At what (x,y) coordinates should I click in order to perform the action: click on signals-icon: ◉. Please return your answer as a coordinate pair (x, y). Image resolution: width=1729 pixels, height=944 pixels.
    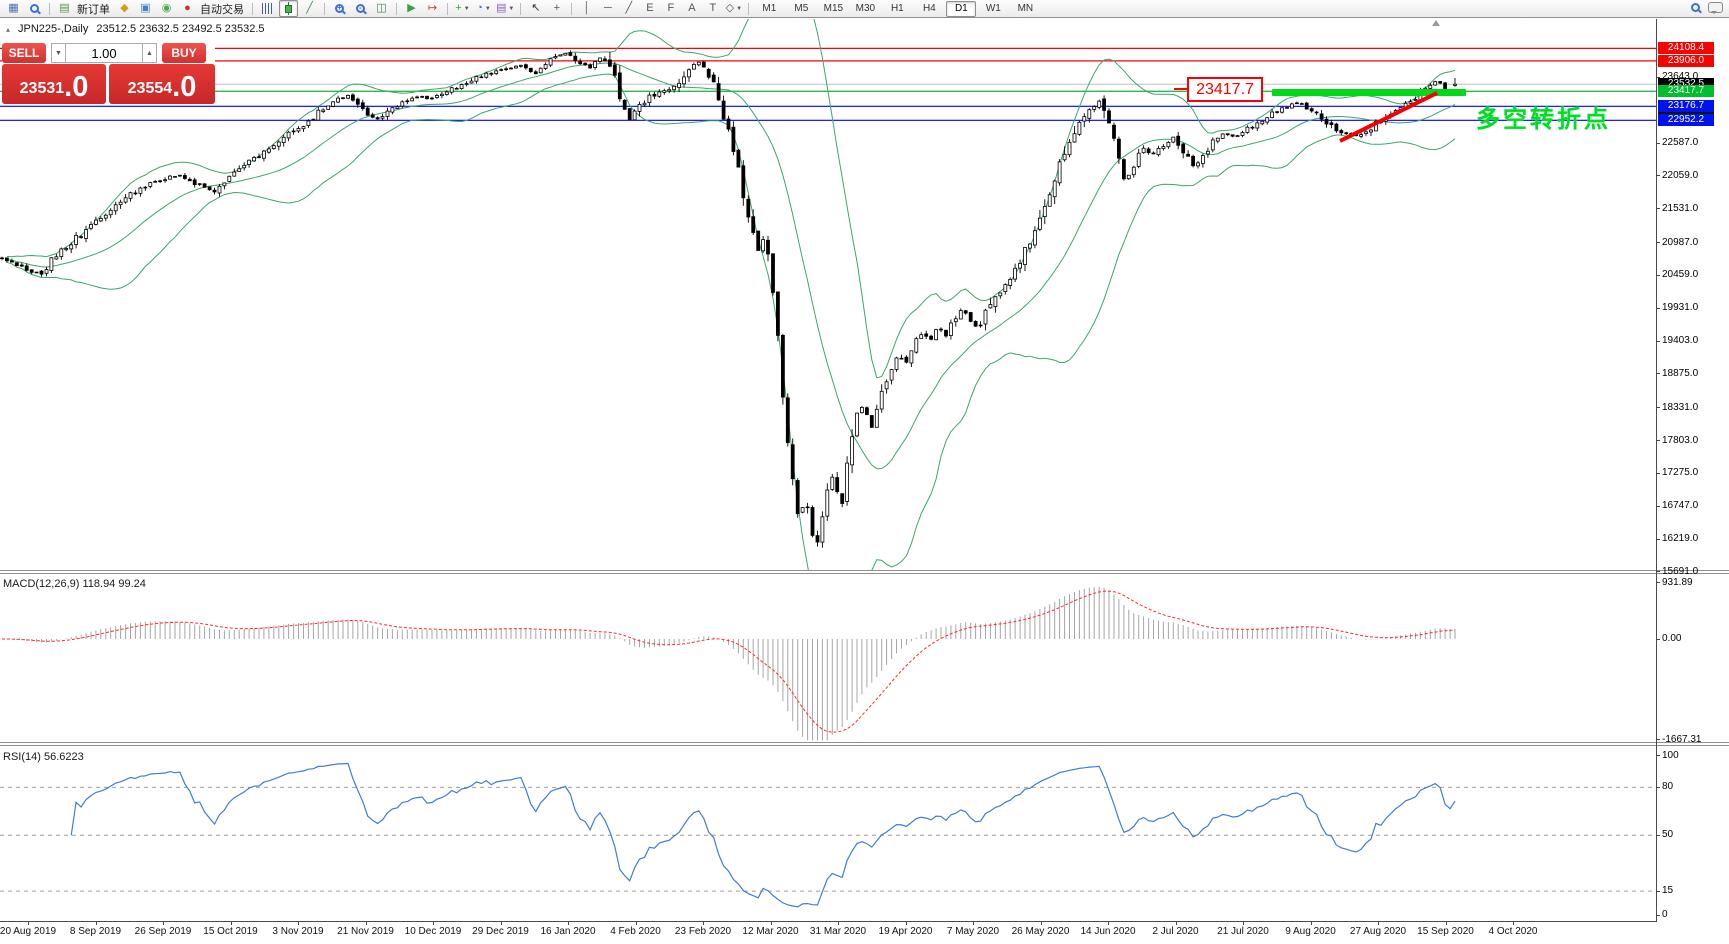
    Looking at the image, I should click on (166, 8).